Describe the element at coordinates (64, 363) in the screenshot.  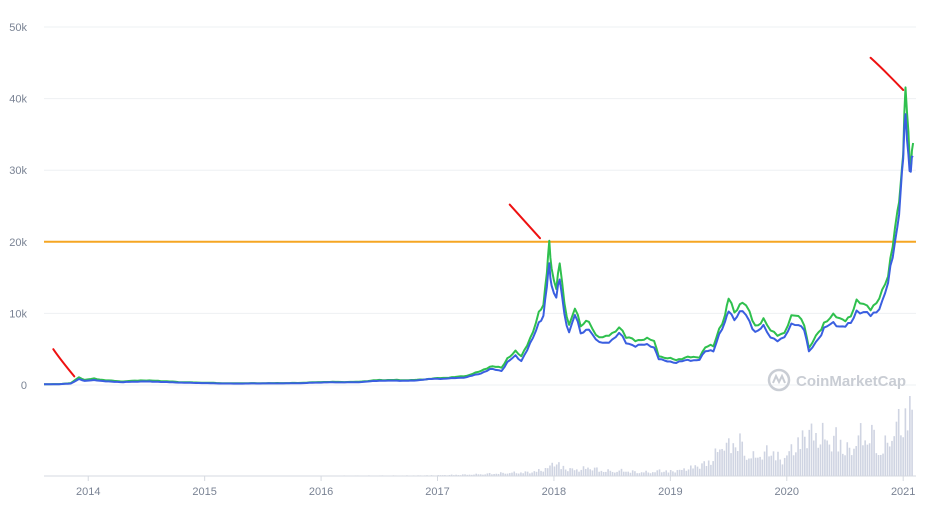
I see `annotation-stroke` at that location.